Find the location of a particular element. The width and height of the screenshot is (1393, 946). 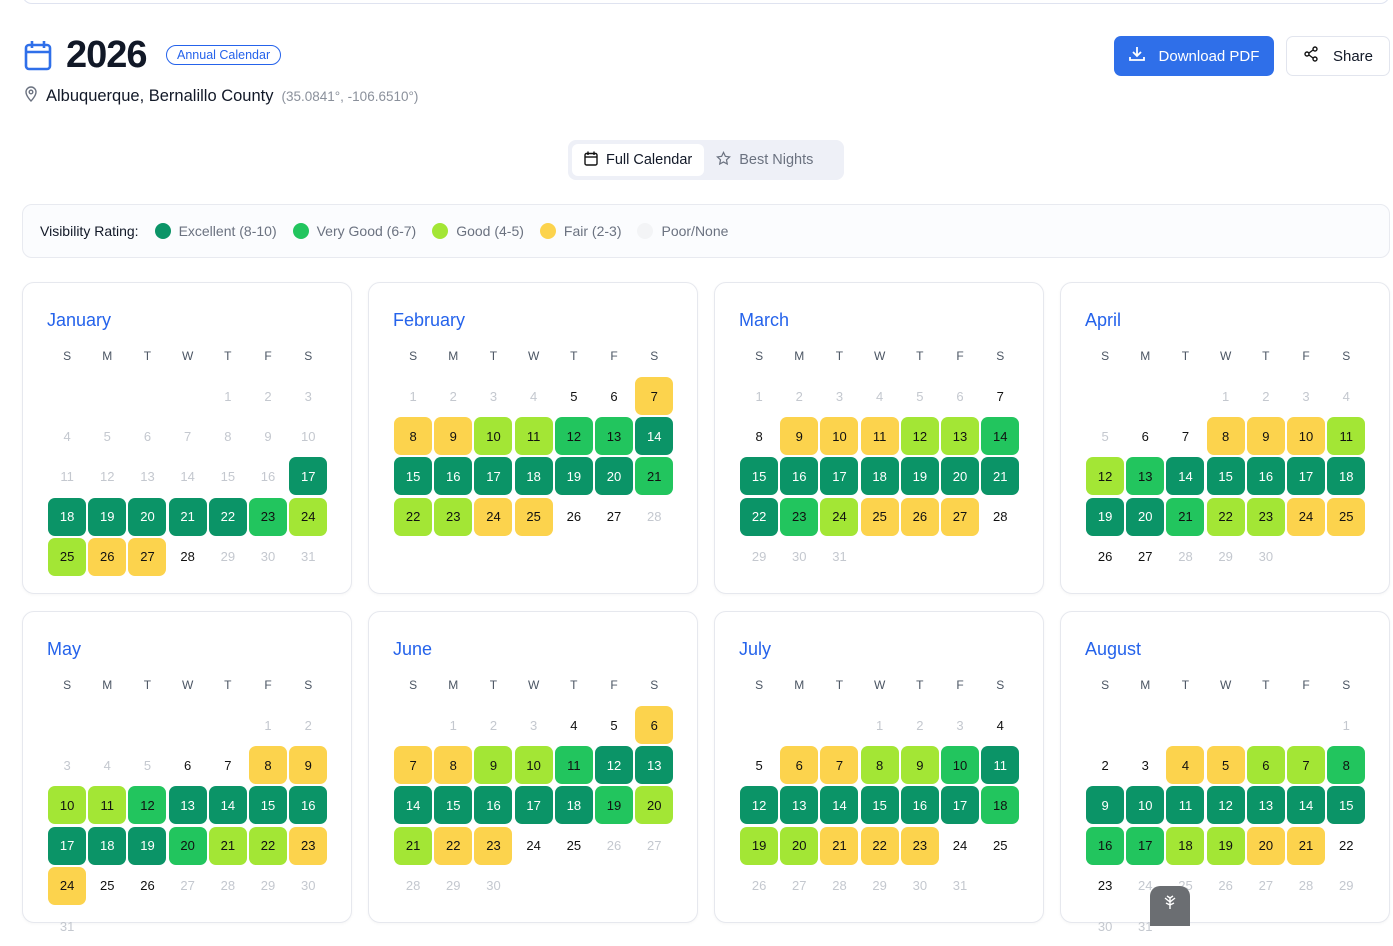

day-cell: 27 is located at coordinates (147, 556).